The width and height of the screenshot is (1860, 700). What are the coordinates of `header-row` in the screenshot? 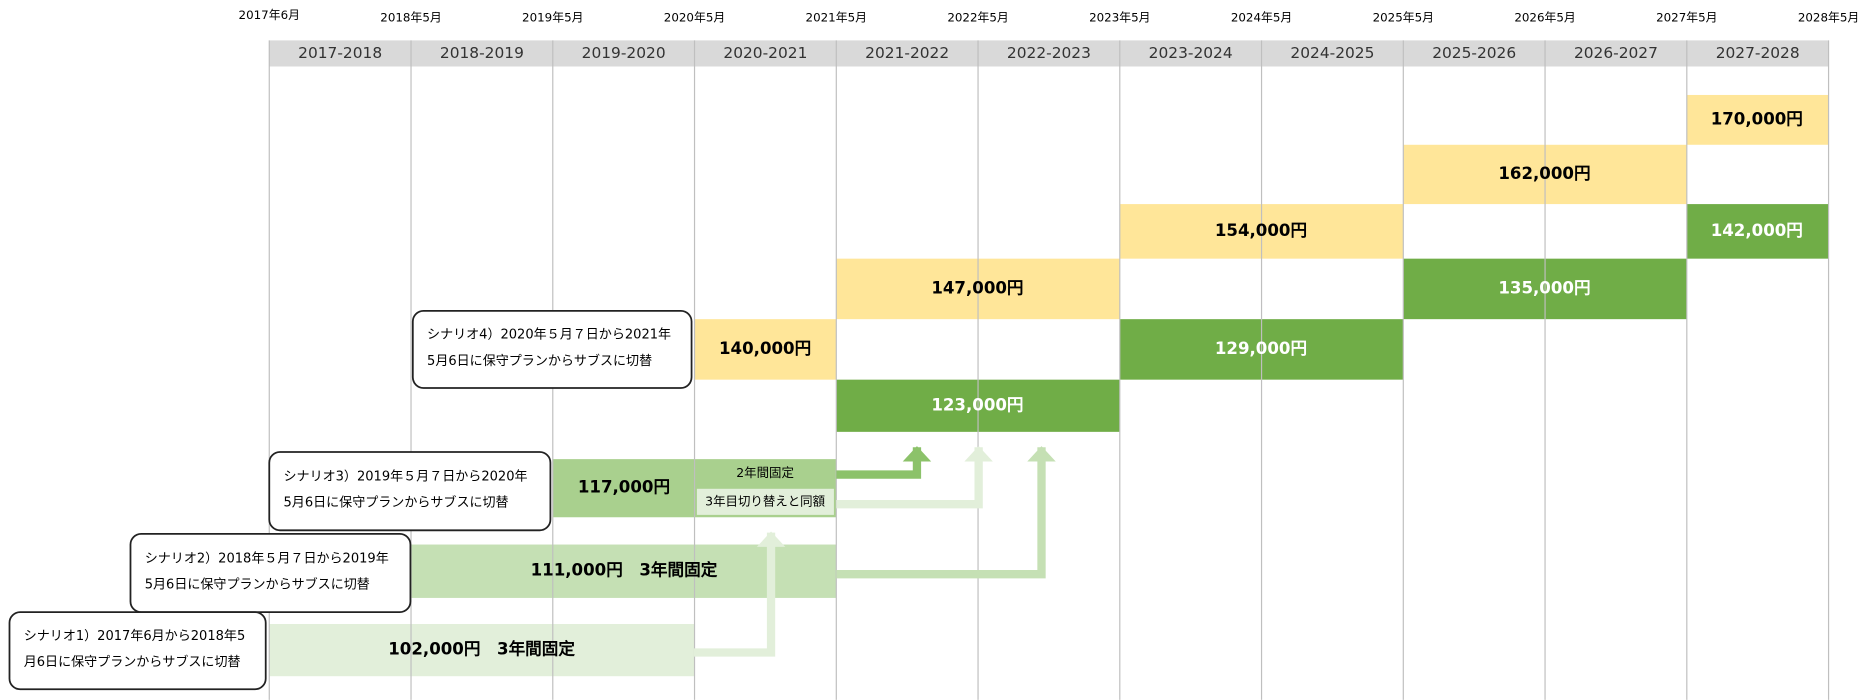 It's located at (1049, 53).